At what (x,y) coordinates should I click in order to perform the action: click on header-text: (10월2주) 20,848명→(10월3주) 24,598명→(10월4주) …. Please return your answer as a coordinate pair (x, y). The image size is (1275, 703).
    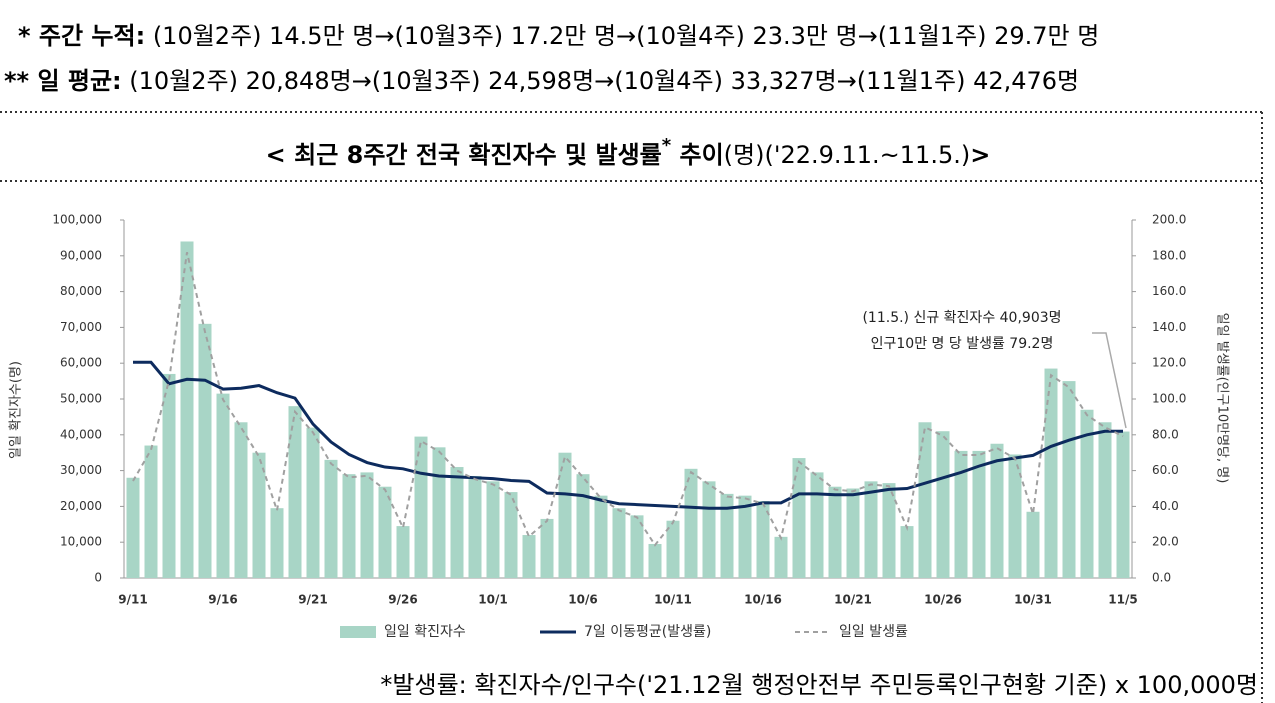
    Looking at the image, I should click on (600, 81).